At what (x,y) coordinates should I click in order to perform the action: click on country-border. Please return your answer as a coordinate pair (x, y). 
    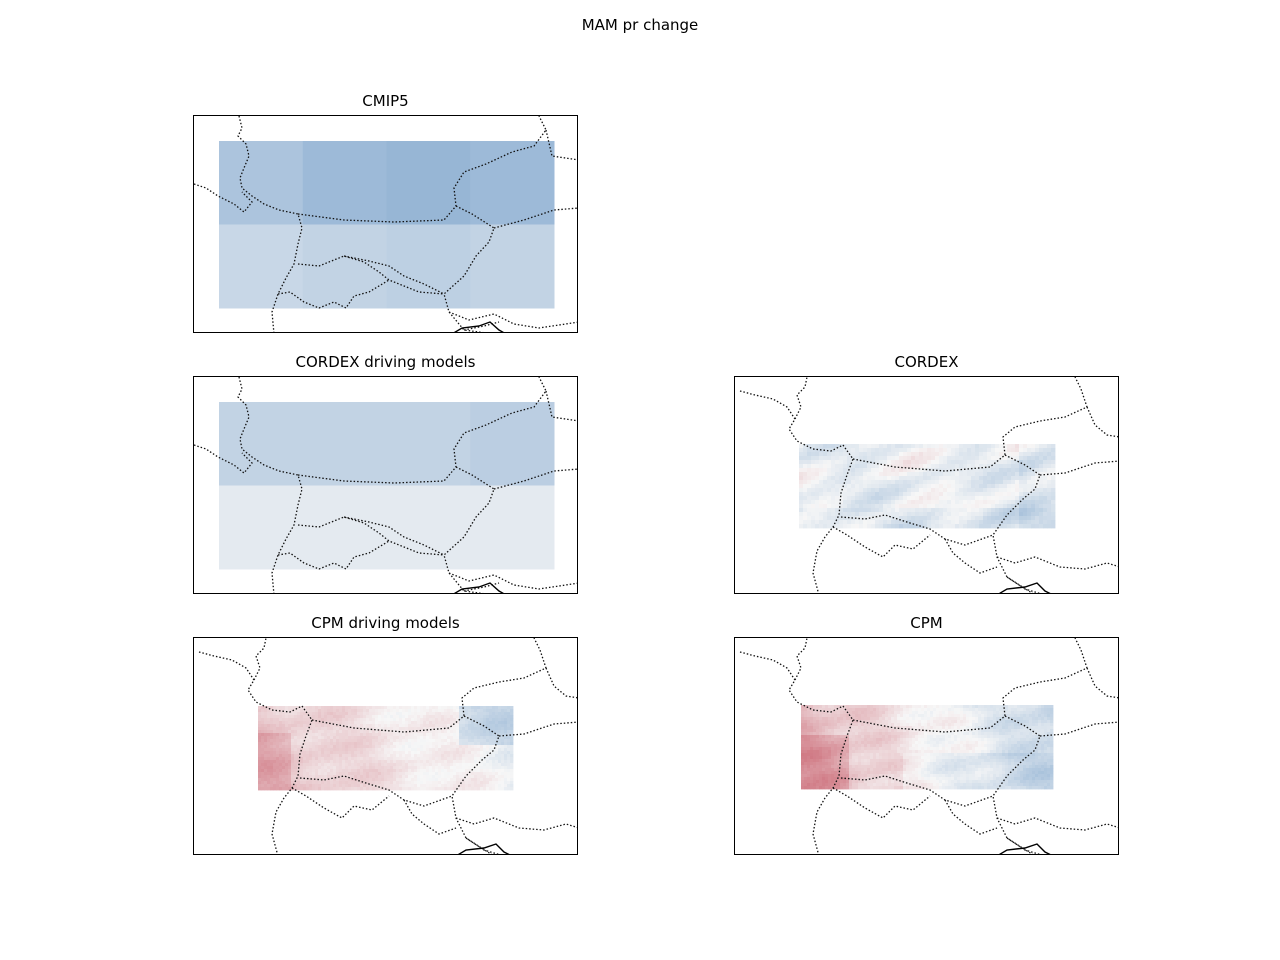
    Looking at the image, I should click on (881, 542).